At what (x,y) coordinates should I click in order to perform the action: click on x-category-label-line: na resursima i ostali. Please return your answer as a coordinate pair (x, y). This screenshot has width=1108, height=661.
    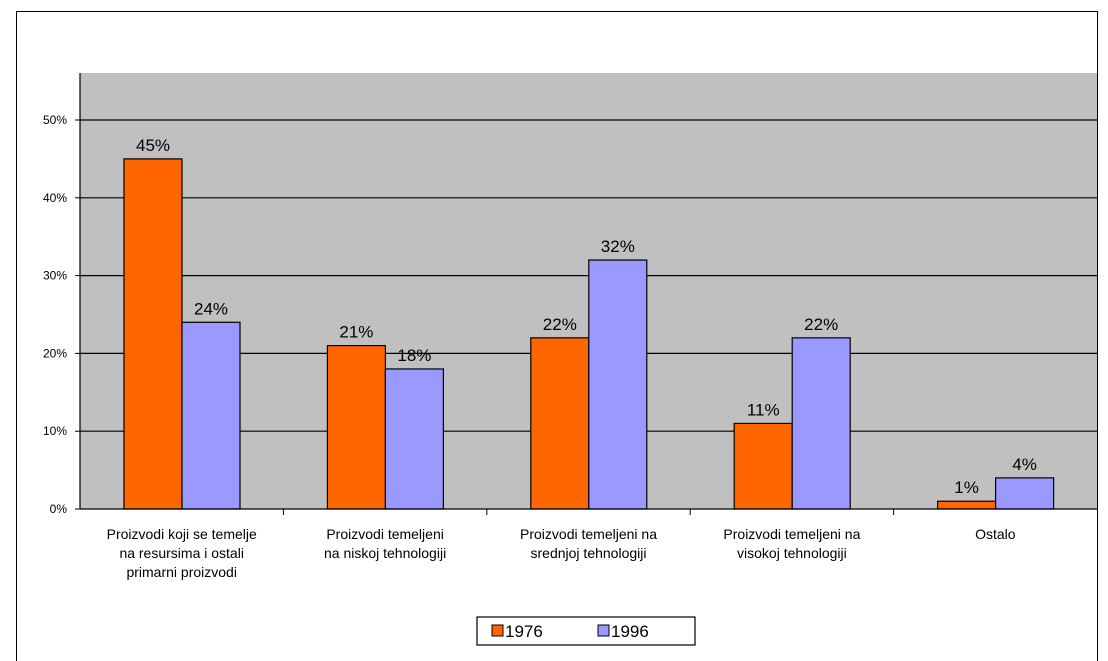
    Looking at the image, I should click on (181, 553).